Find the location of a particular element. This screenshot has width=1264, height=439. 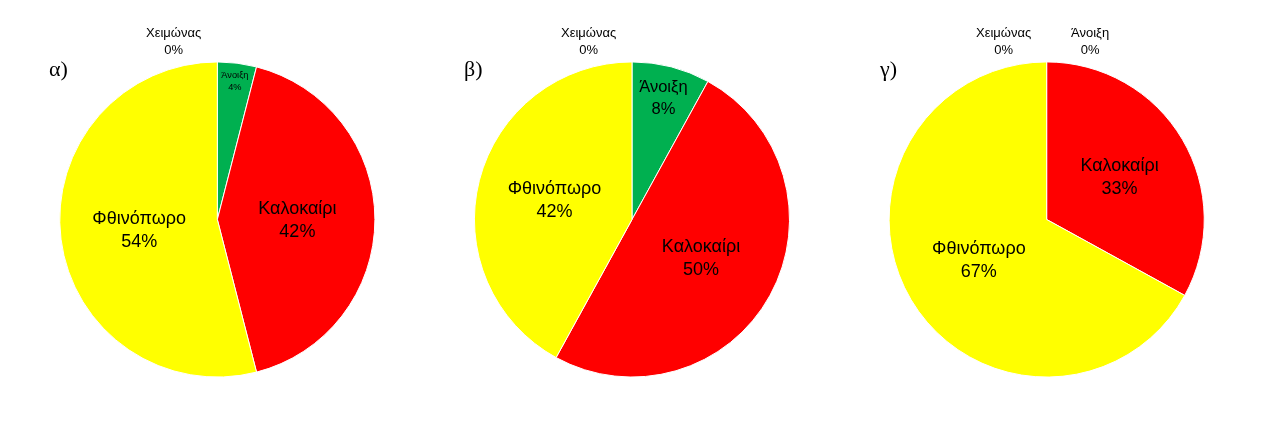

data-label: 4% is located at coordinates (235, 86).